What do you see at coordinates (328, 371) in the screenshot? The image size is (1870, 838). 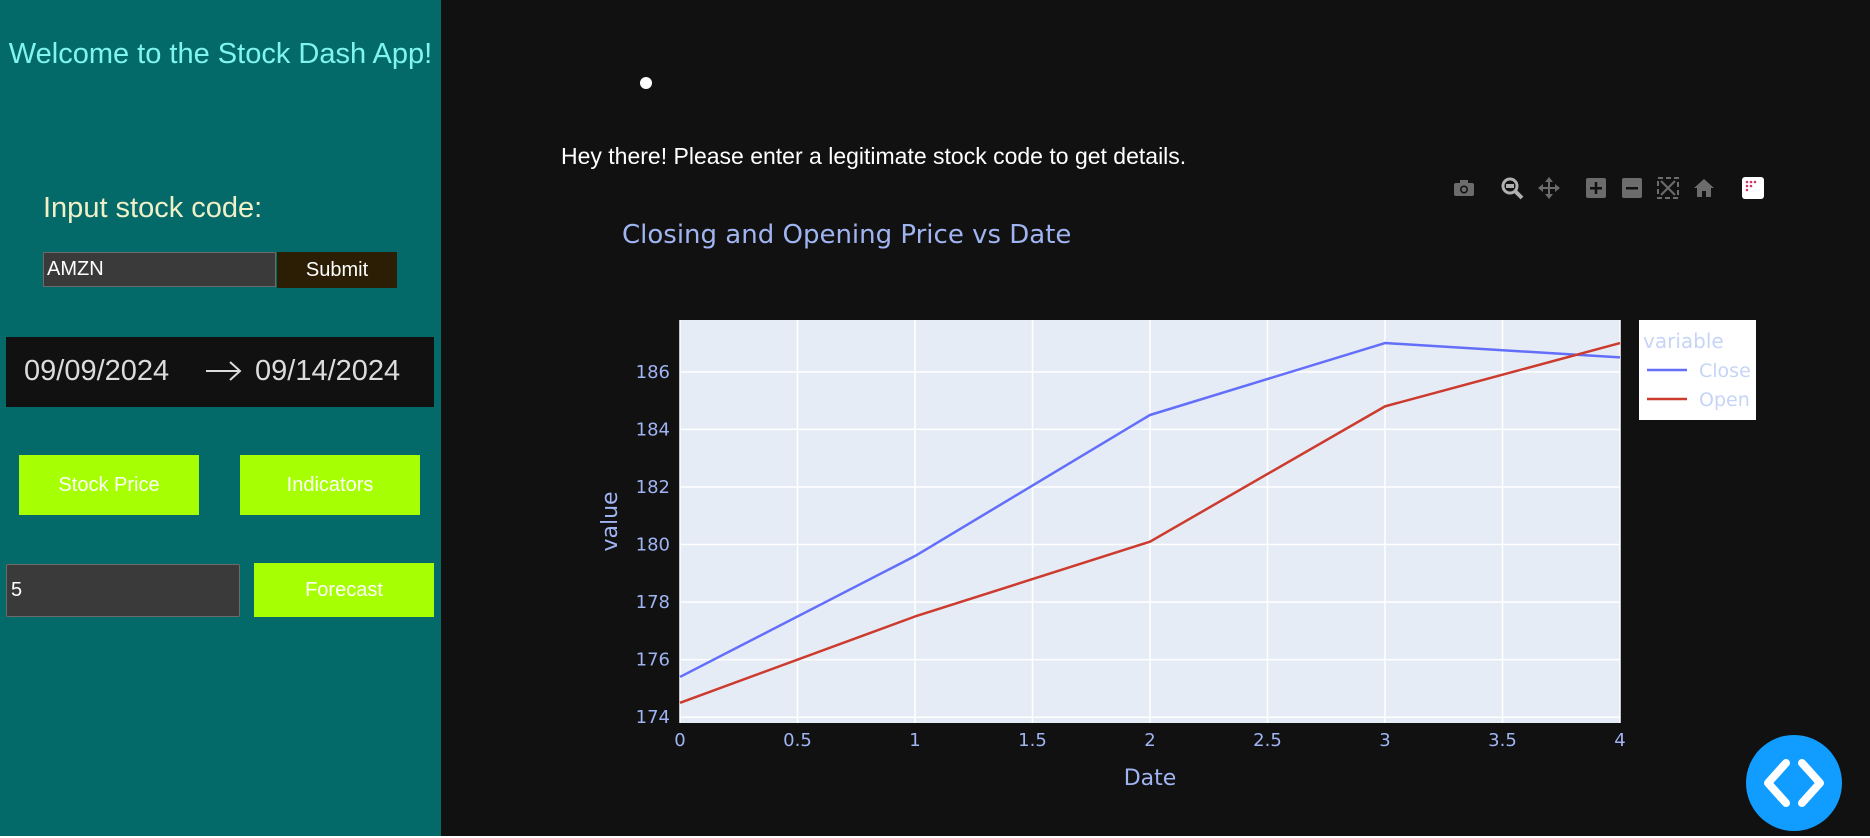 I see `end-date-input: 09/14/2024` at bounding box center [328, 371].